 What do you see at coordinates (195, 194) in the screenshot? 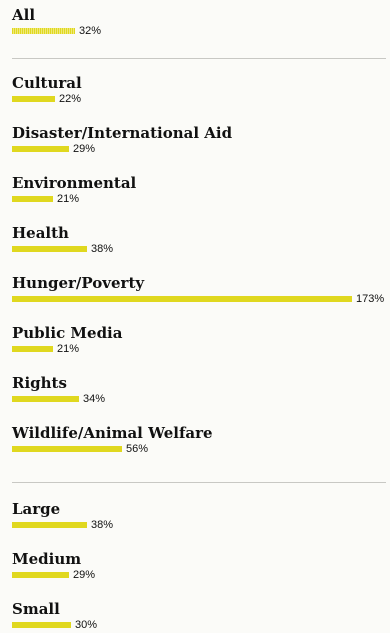
I see `bar-row-environmental: Environmental 21%` at bounding box center [195, 194].